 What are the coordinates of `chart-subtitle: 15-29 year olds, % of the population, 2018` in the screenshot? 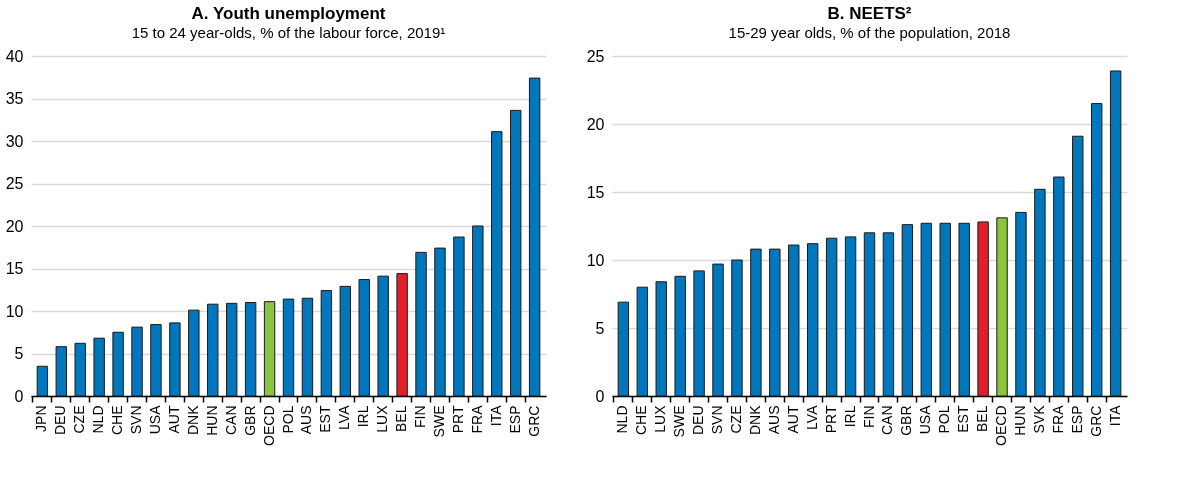 It's located at (869, 32).